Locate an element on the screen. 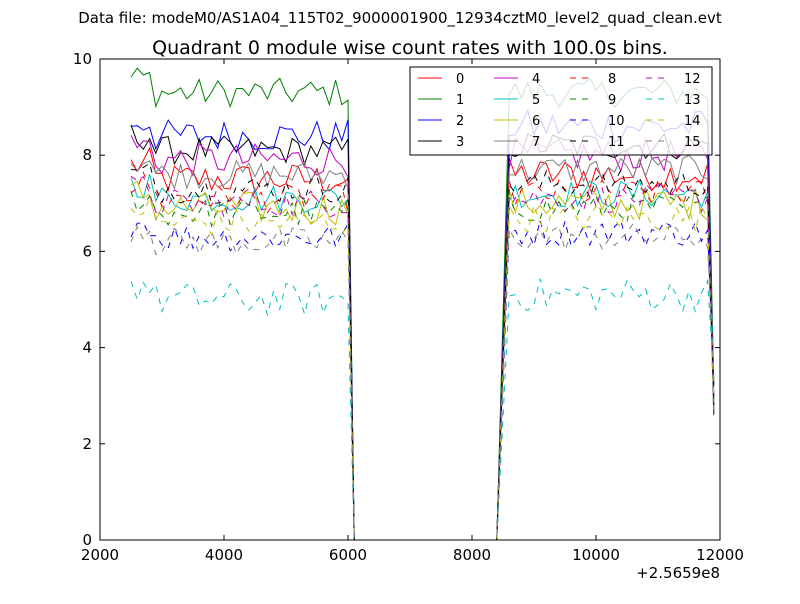 The width and height of the screenshot is (800, 604). x-tick-label: 10000 is located at coordinates (596, 555).